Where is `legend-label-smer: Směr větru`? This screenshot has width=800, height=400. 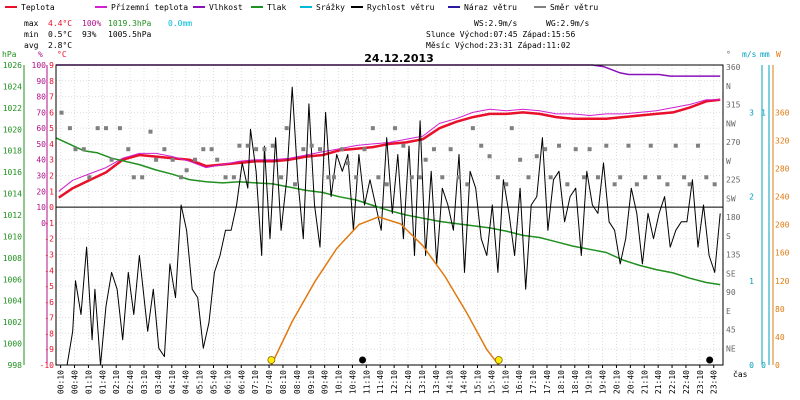 legend-label-smer: Směr větru is located at coordinates (574, 7).